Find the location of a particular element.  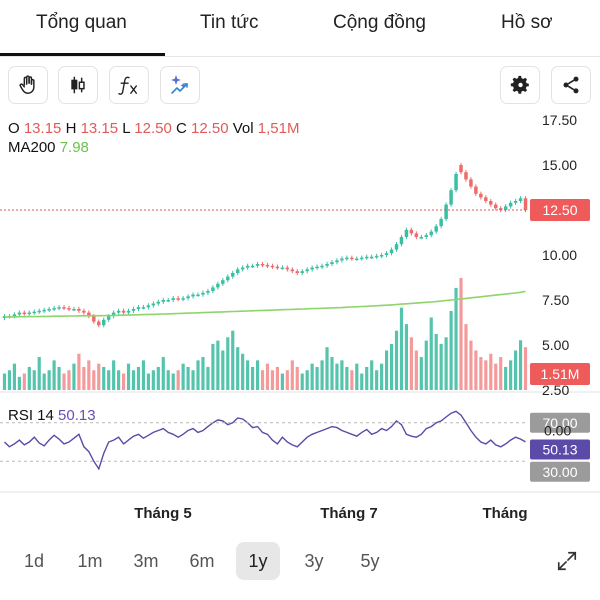

fullscreen-button is located at coordinates (567, 563).